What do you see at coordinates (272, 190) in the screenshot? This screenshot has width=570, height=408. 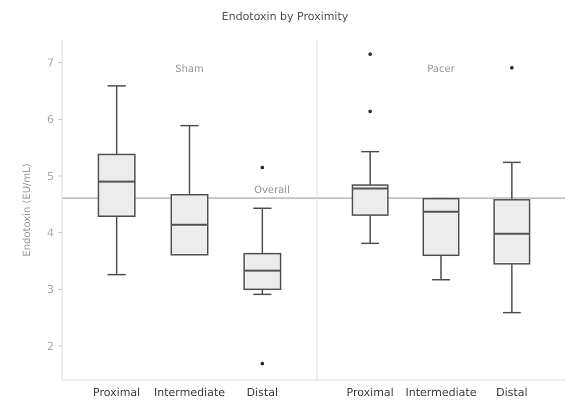 I see `ref-line-label: Overall` at bounding box center [272, 190].